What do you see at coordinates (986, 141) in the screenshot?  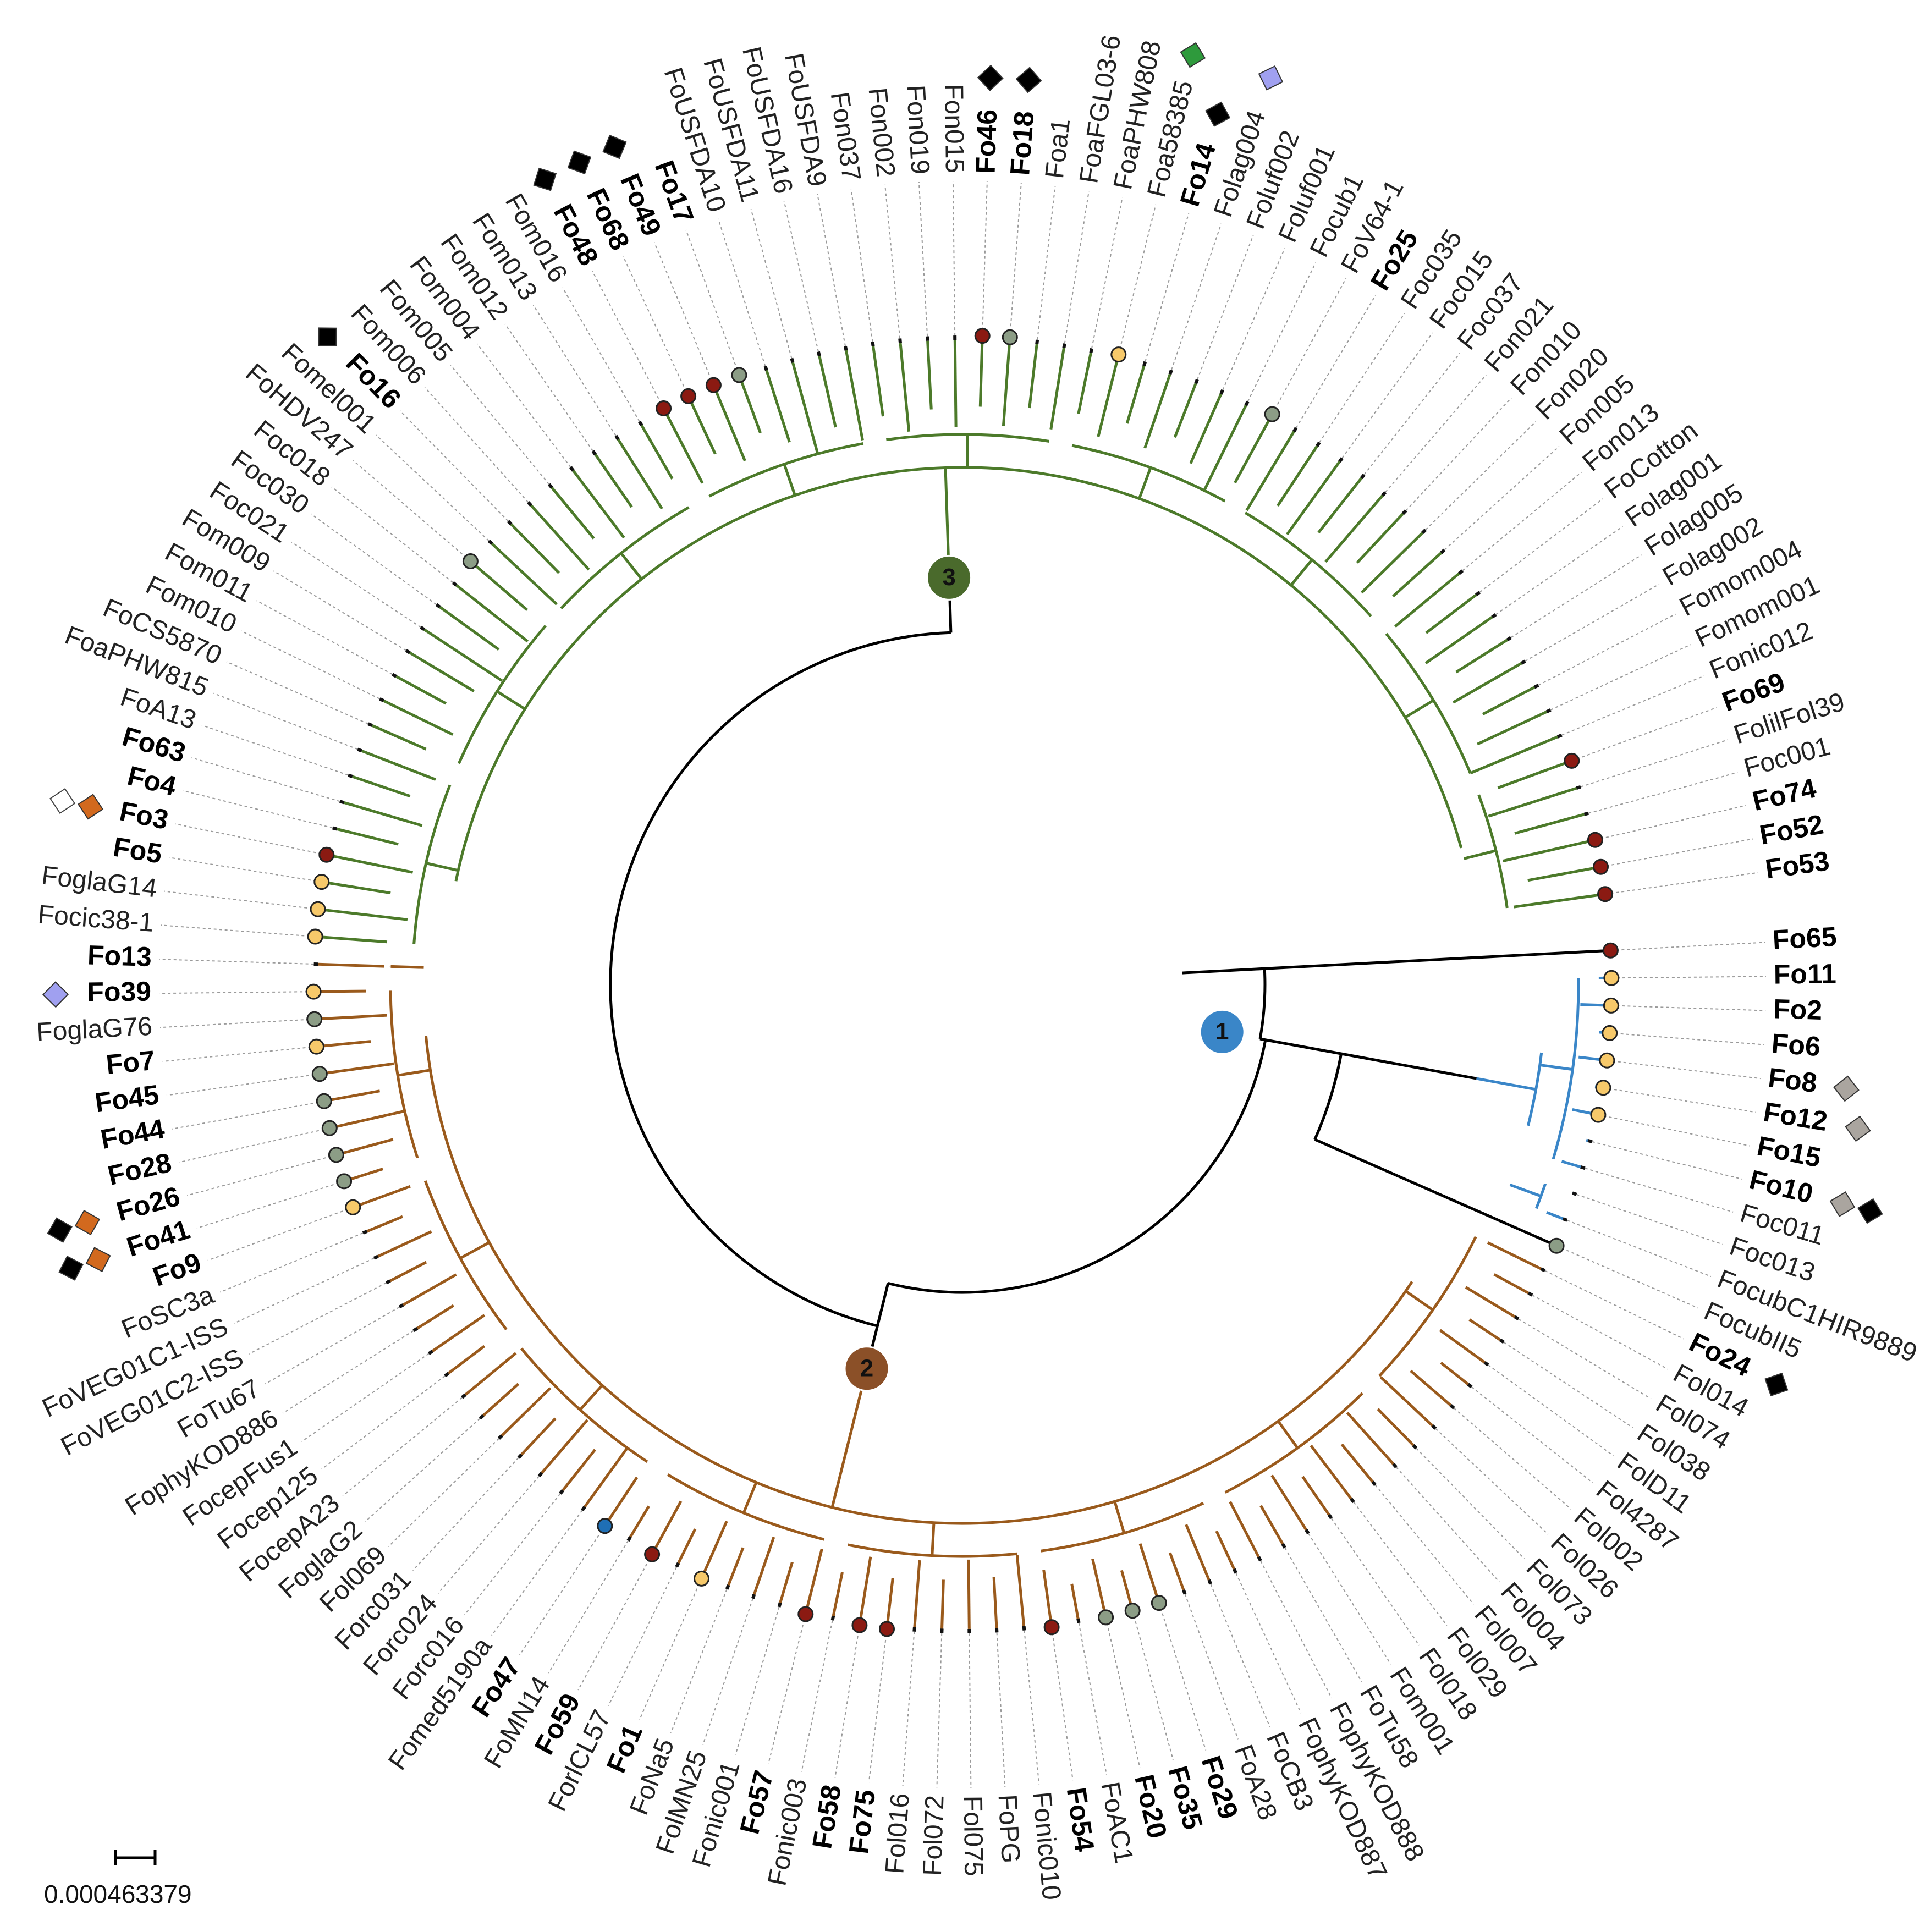 I see `leaf-label: Fo46` at bounding box center [986, 141].